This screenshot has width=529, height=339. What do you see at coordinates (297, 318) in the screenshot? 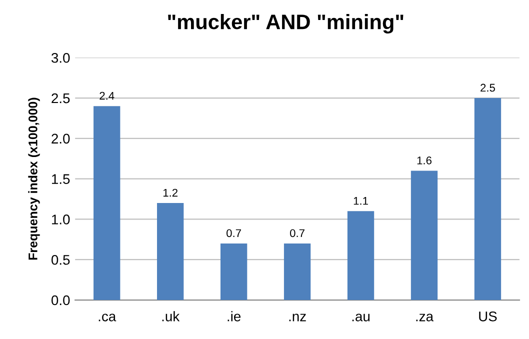
I see `x-tick-label: .nz` at bounding box center [297, 318].